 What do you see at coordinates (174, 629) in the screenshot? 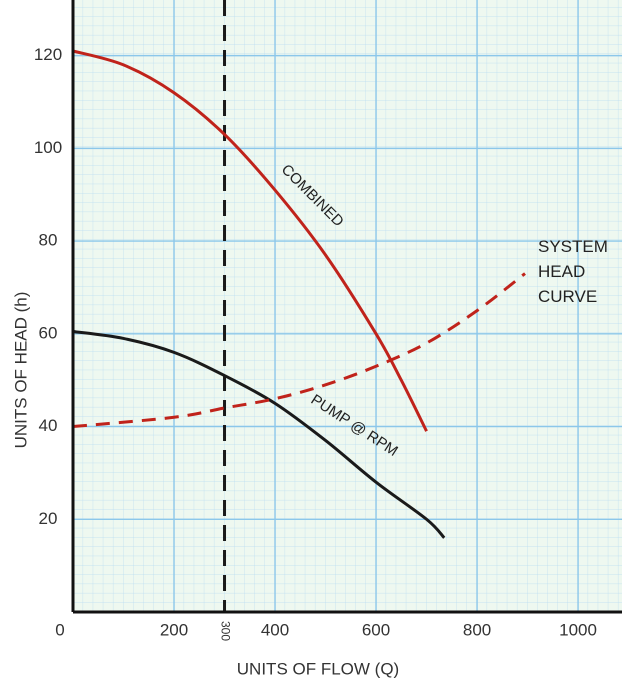
I see `x-tick-label: 200` at bounding box center [174, 629].